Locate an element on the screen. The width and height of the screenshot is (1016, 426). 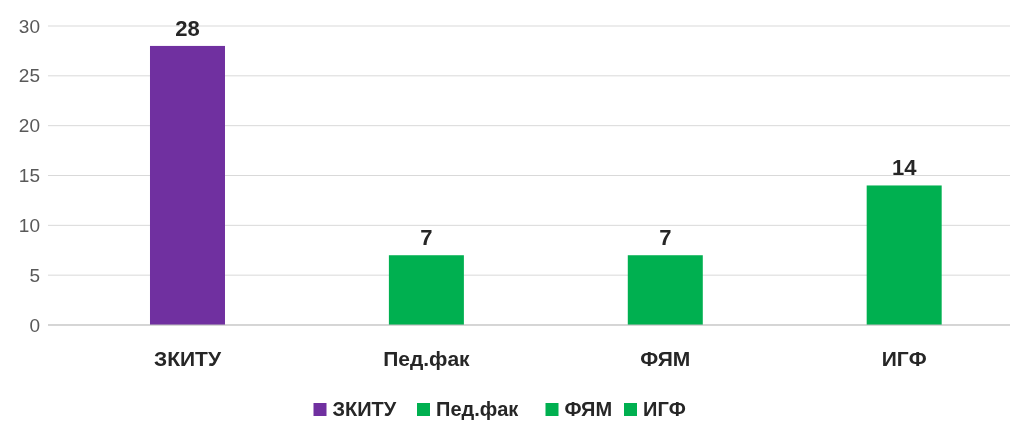
x-tick-label: ИГФ is located at coordinates (904, 358).